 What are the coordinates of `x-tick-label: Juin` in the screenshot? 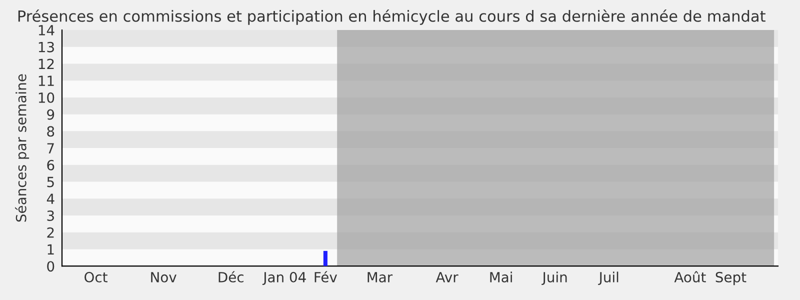 It's located at (554, 278).